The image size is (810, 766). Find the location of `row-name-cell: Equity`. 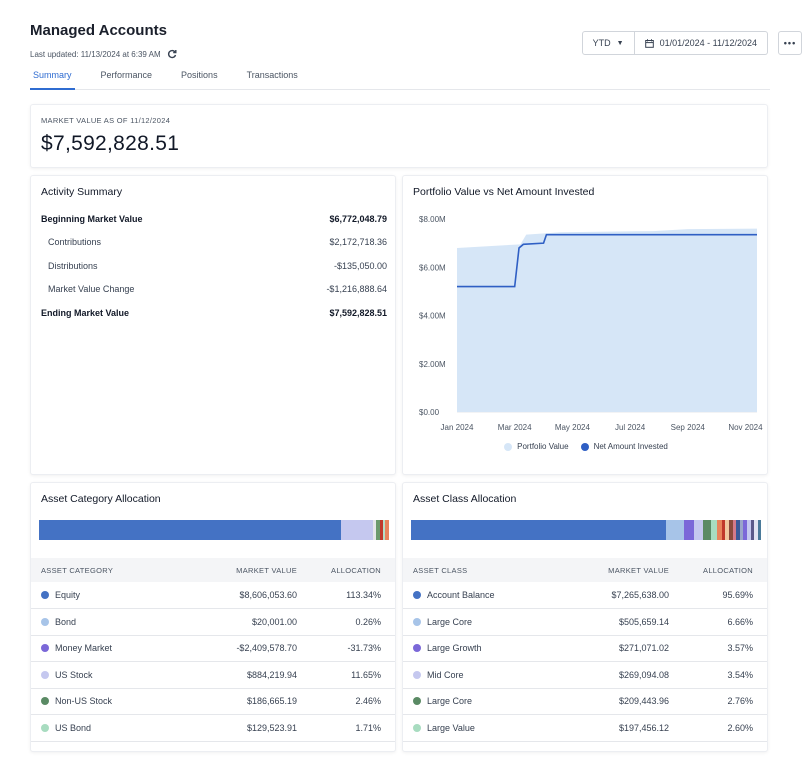

row-name-cell: Equity is located at coordinates (60, 595).